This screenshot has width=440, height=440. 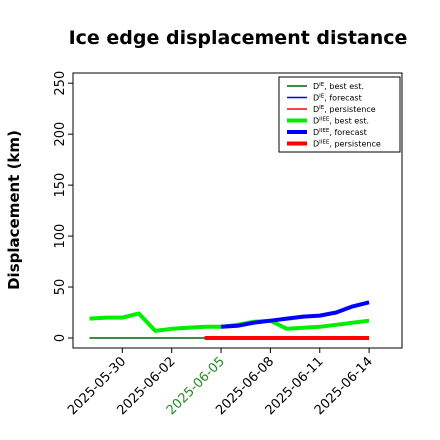 I want to click on legend-label-4: DIIEE, forecast, so click(x=340, y=132).